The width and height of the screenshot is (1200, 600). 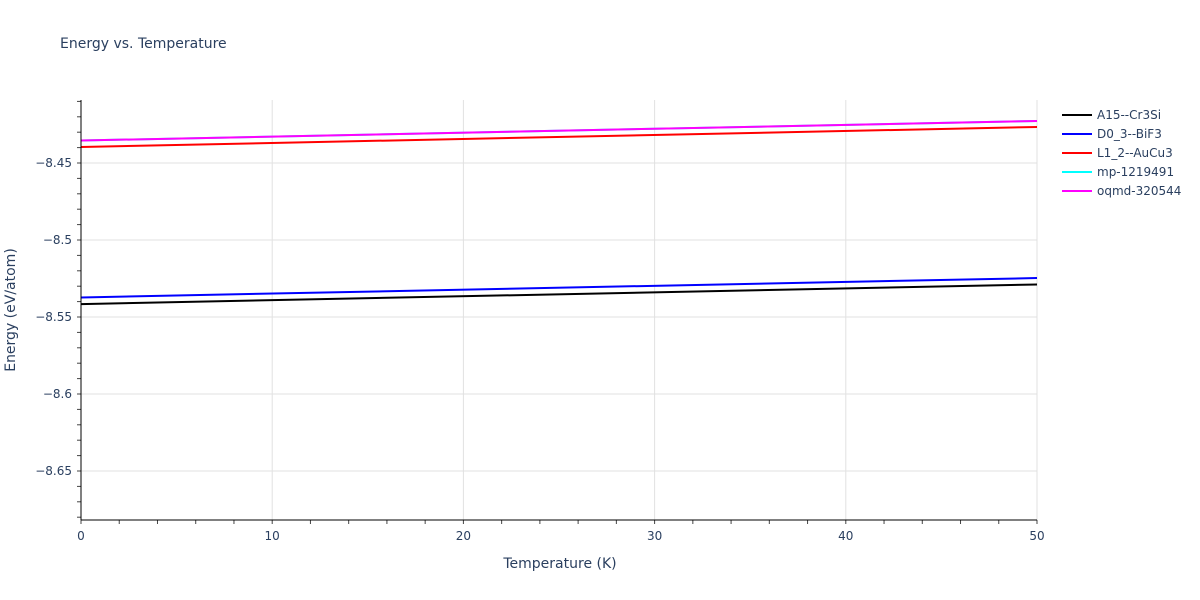 What do you see at coordinates (1135, 172) in the screenshot?
I see `legend-label: mp-1219491` at bounding box center [1135, 172].